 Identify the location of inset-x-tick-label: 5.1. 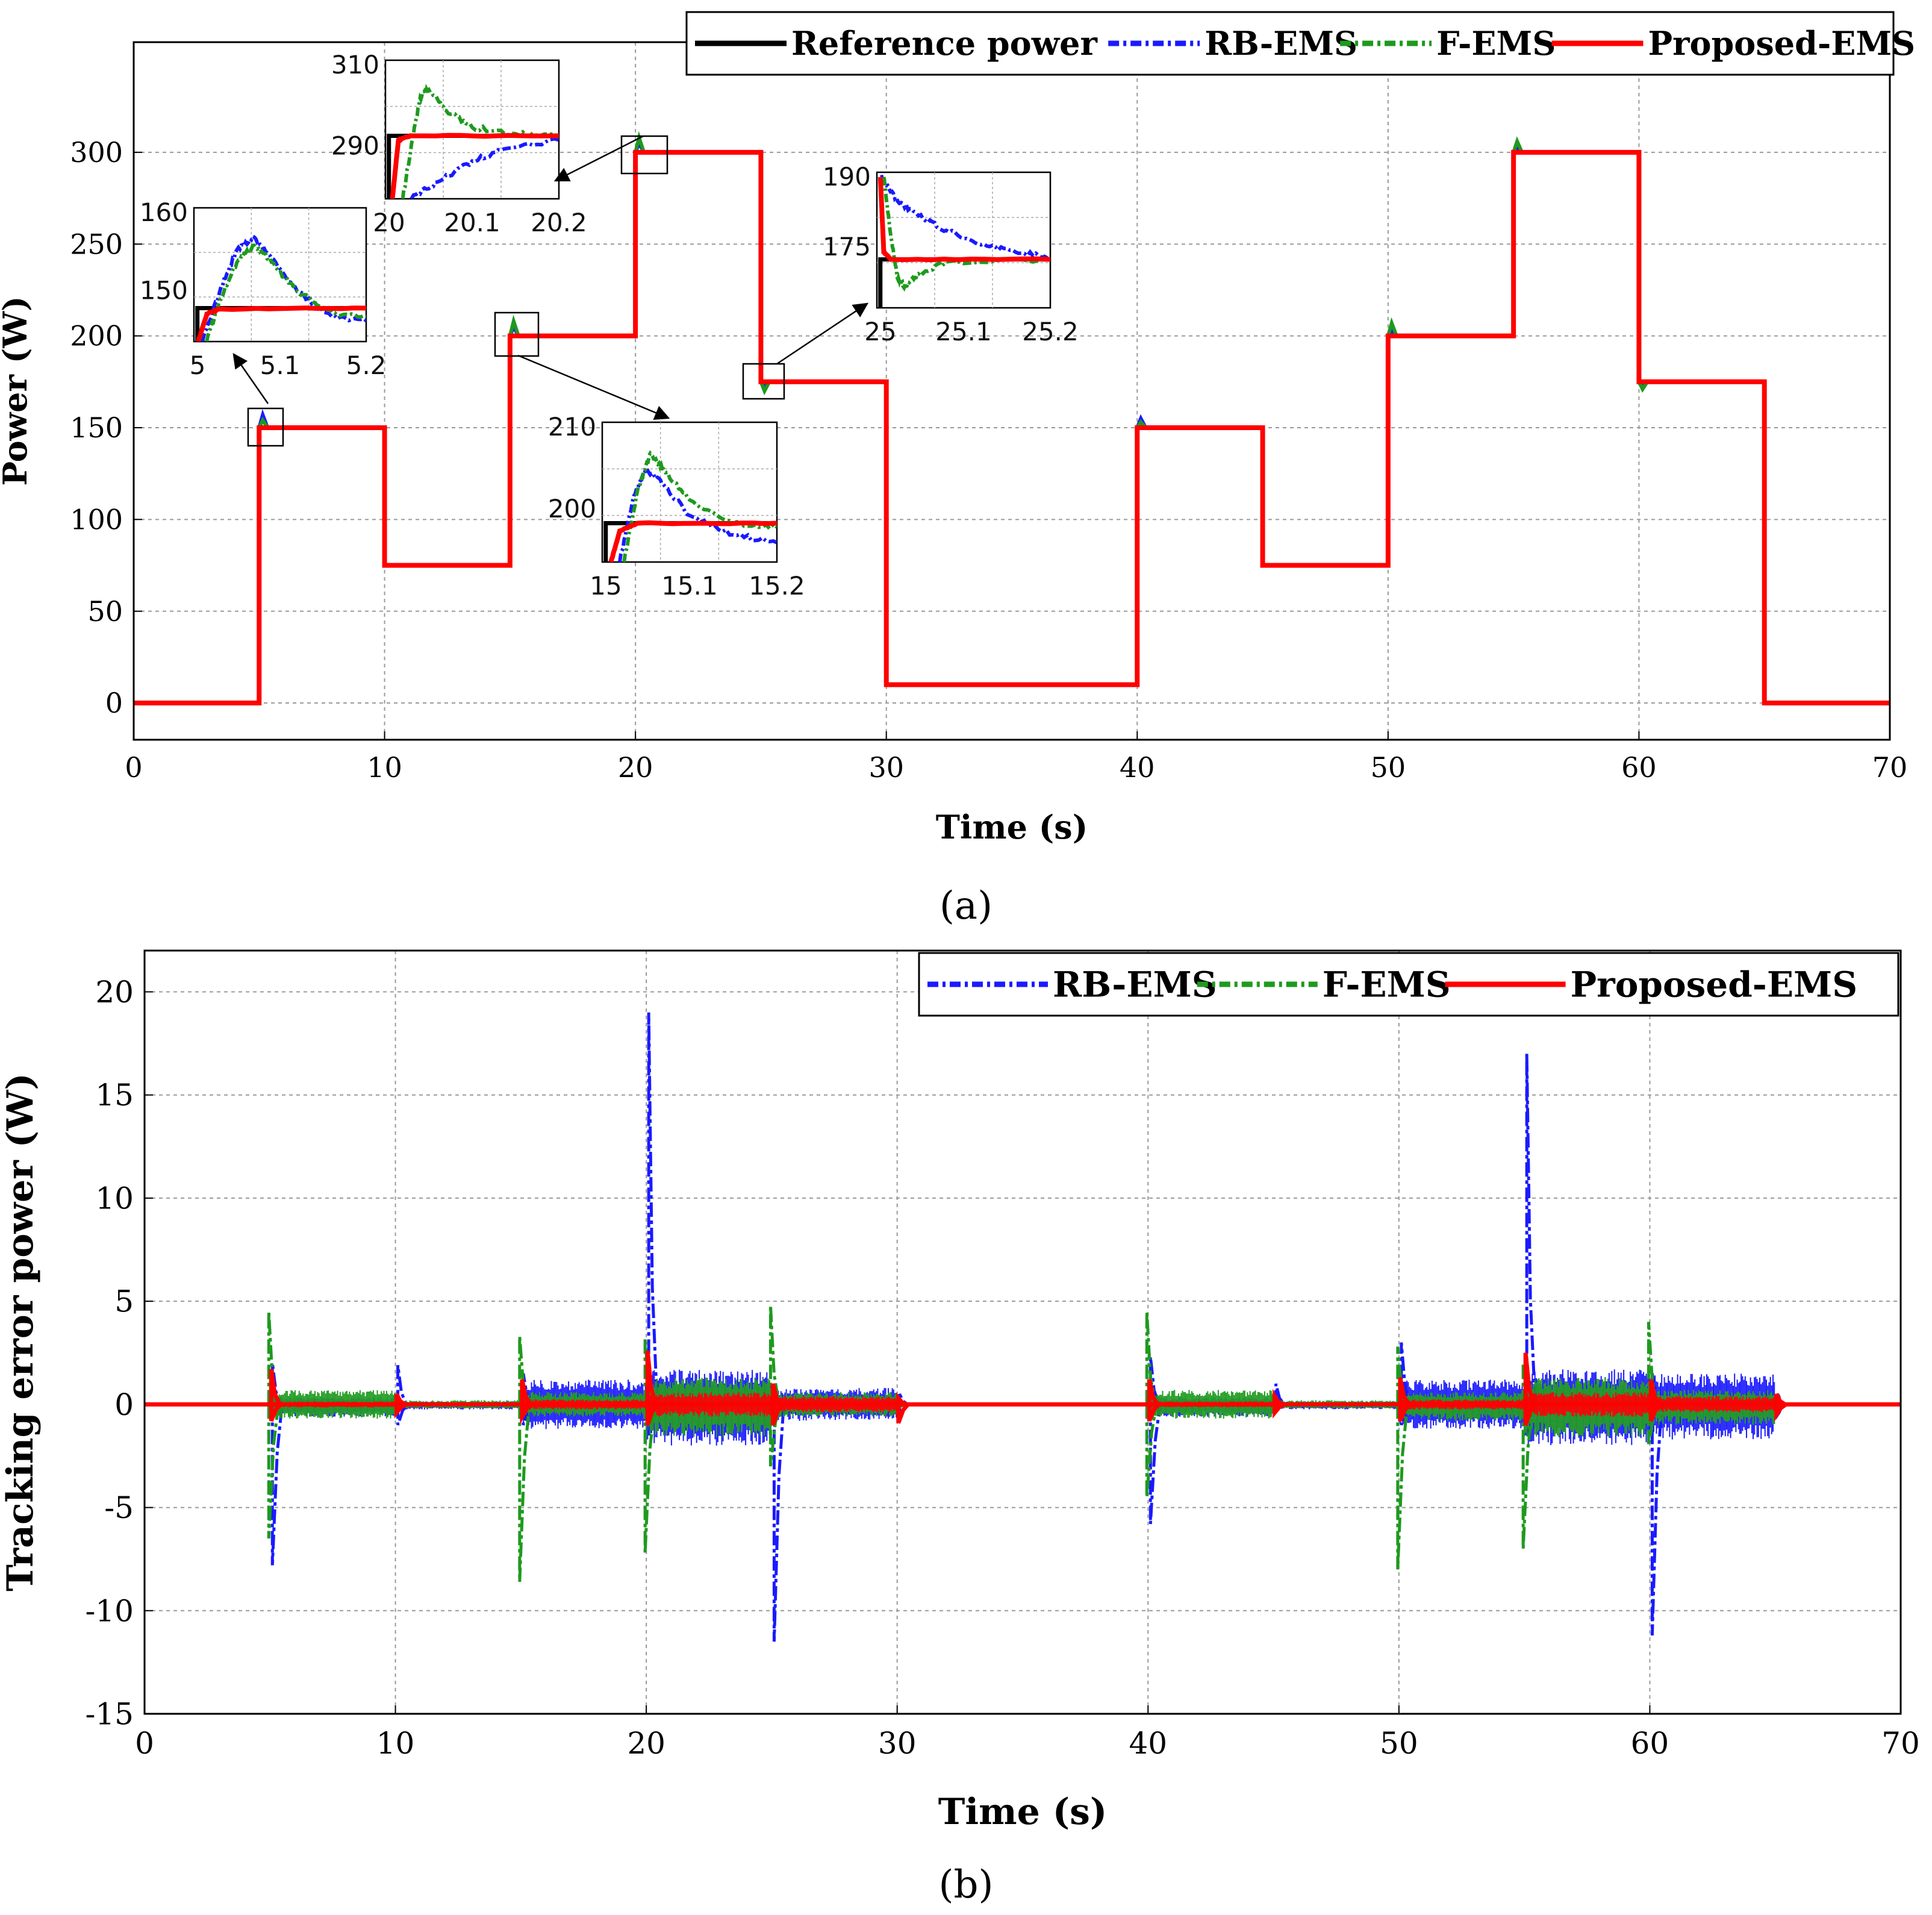
(280, 366).